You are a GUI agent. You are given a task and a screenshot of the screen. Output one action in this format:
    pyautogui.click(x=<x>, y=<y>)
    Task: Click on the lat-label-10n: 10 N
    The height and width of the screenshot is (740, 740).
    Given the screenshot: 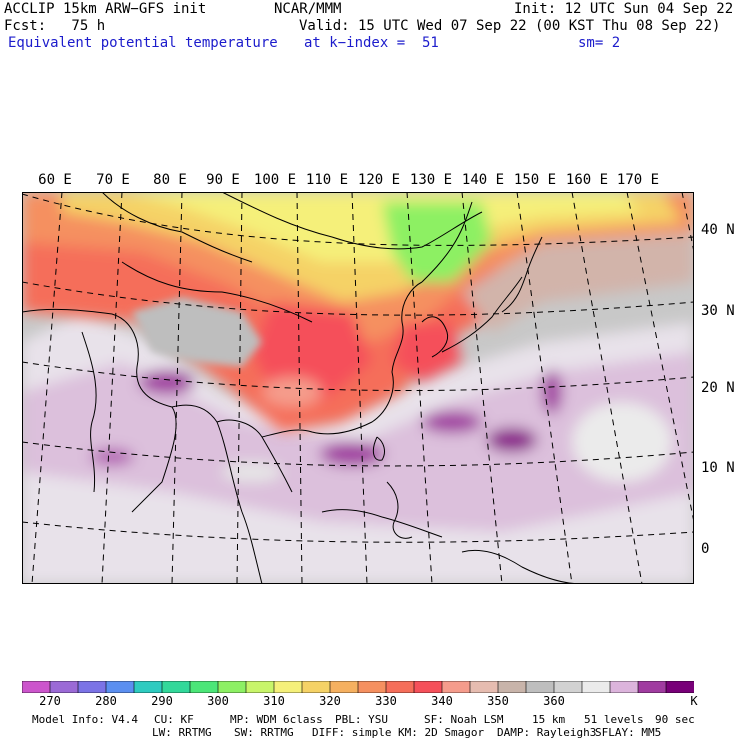 What is the action you would take?
    pyautogui.click(x=718, y=468)
    